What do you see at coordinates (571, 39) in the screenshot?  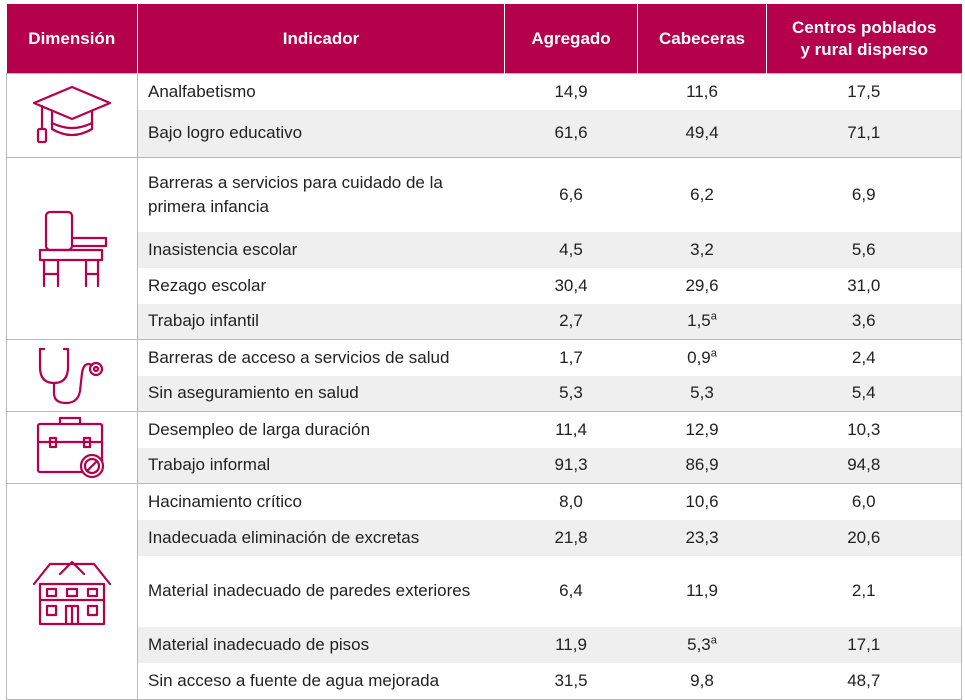 I see `header-aggregate: Agregado` at bounding box center [571, 39].